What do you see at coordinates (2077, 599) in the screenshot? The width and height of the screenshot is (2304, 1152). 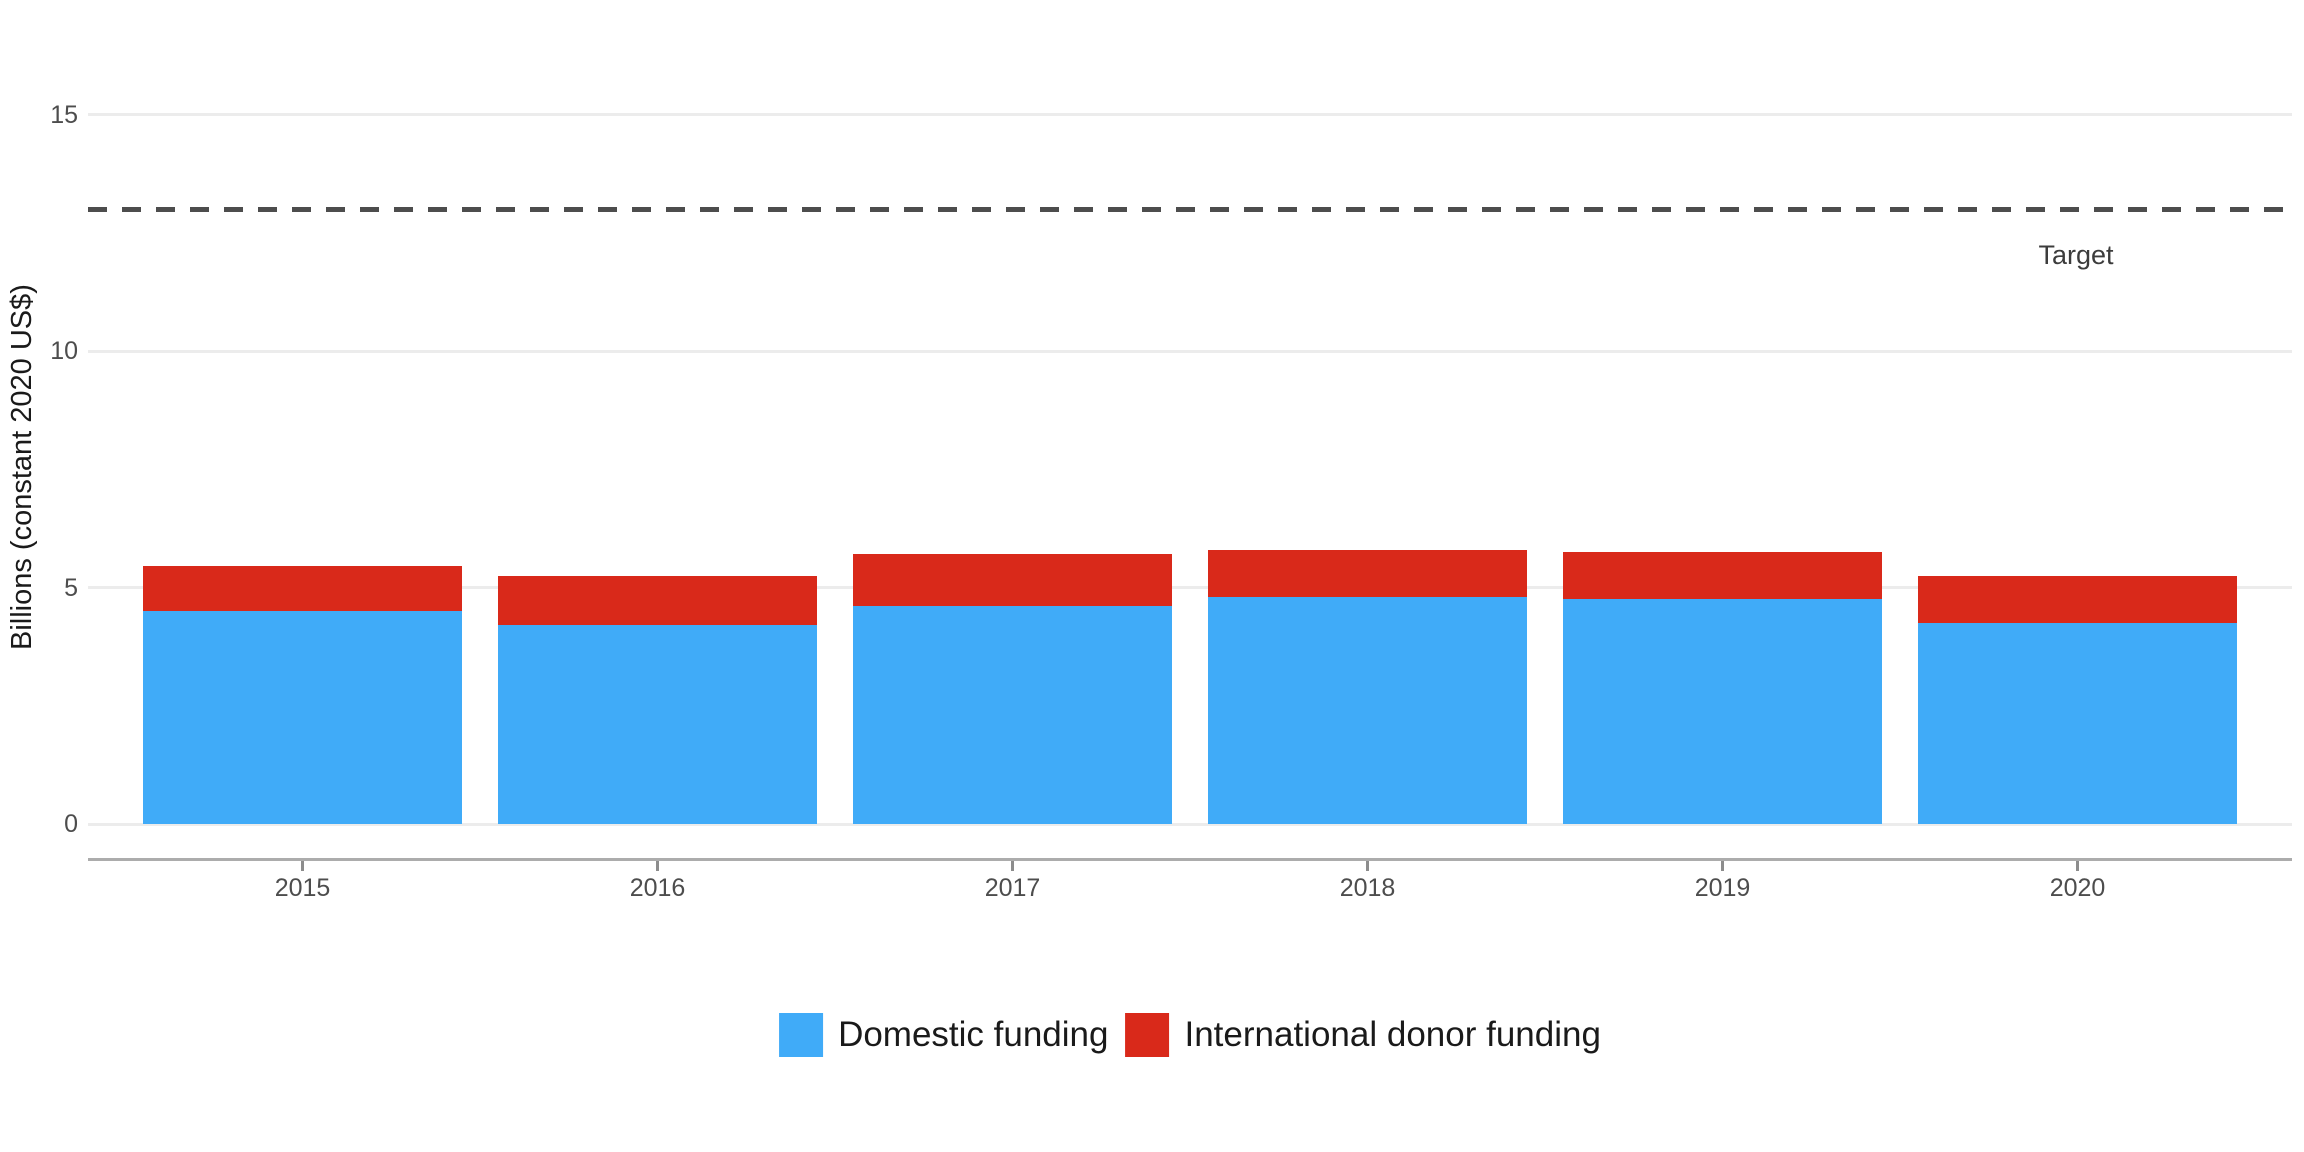 I see `bar-2020-international` at bounding box center [2077, 599].